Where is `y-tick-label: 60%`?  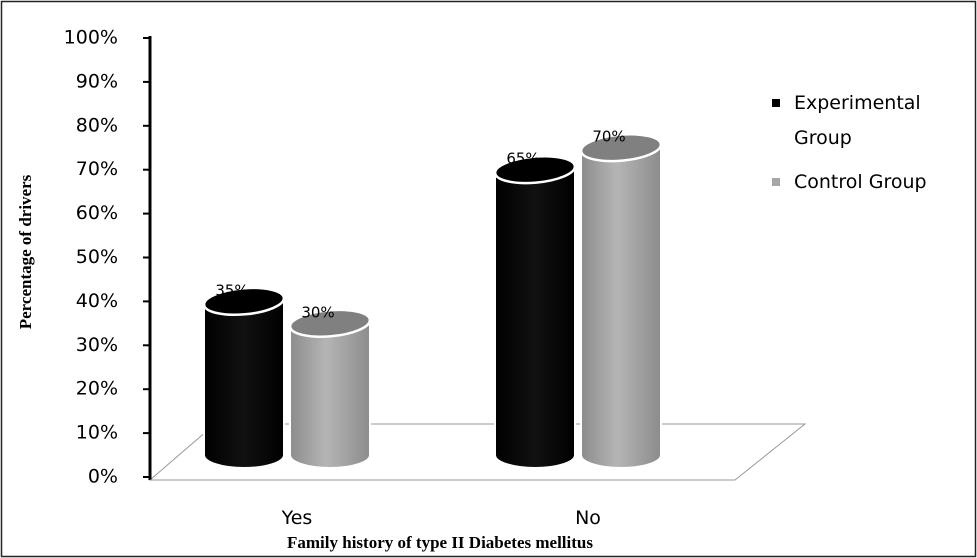
y-tick-label: 60% is located at coordinates (97, 213).